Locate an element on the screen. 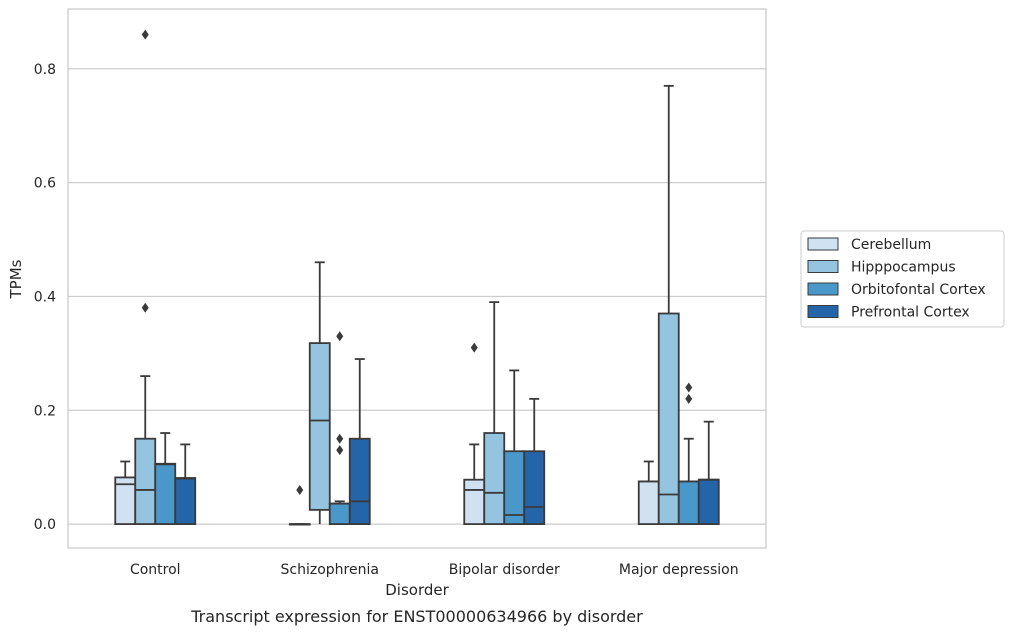 Image resolution: width=1014 pixels, height=634 pixels. x-axis-label: Disorder is located at coordinates (417, 590).